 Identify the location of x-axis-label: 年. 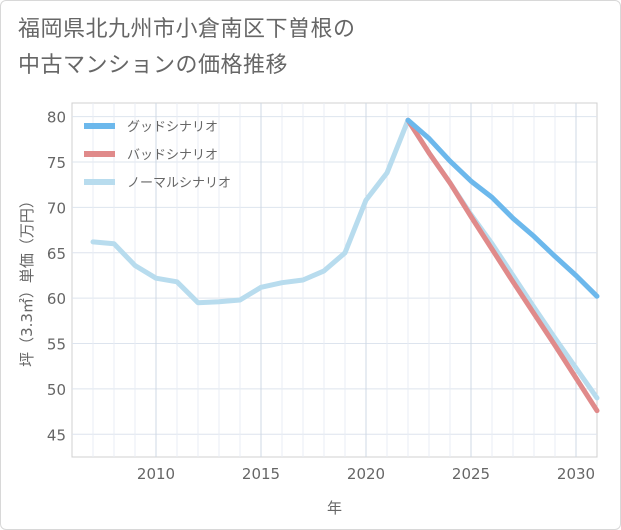
(334, 508).